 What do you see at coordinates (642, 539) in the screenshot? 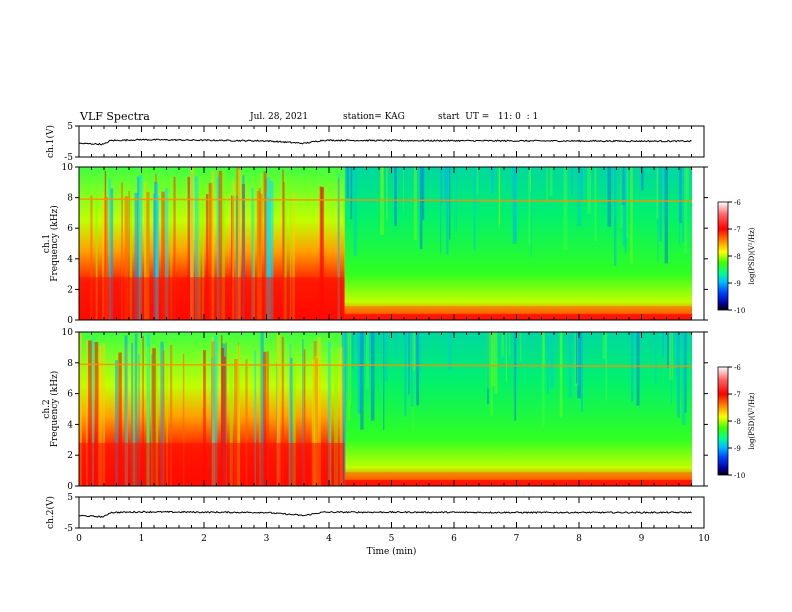
I see `x-tick-label: 9` at bounding box center [642, 539].